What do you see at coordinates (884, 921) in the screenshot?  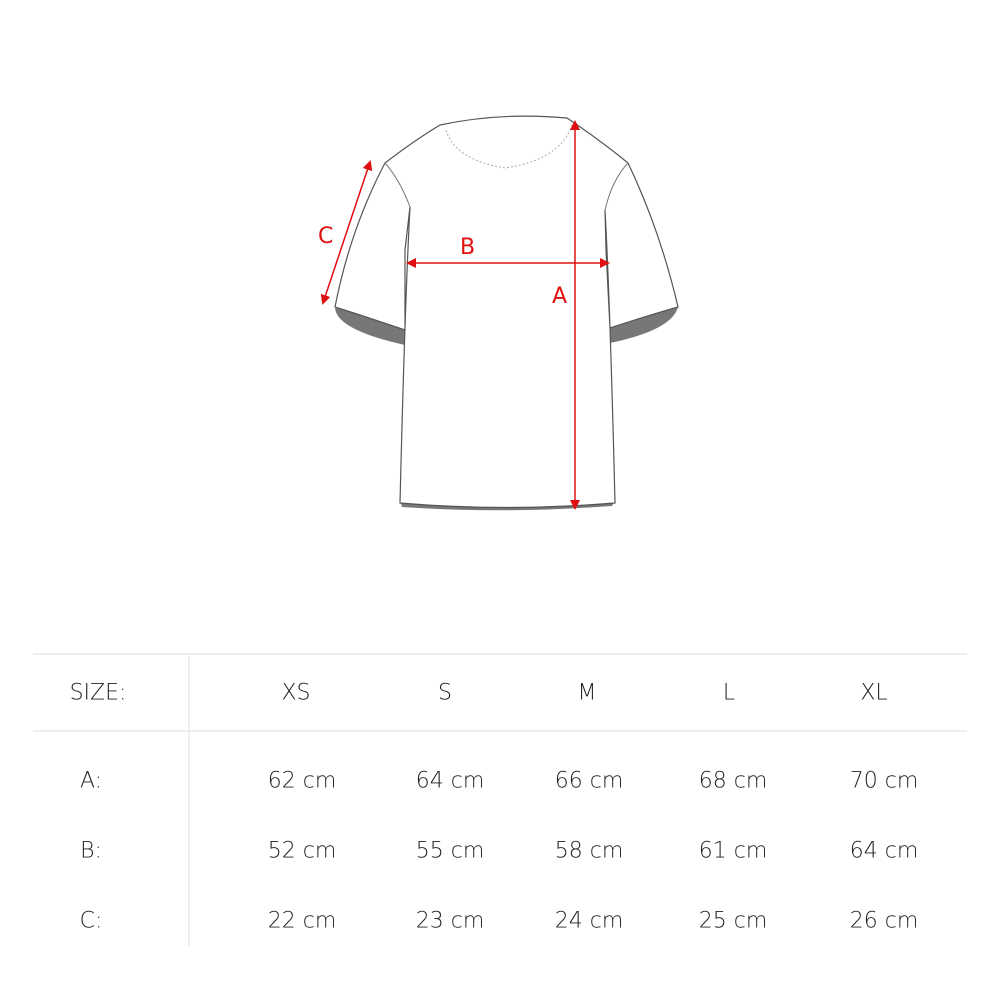 I see `table-cell: 26 cm` at bounding box center [884, 921].